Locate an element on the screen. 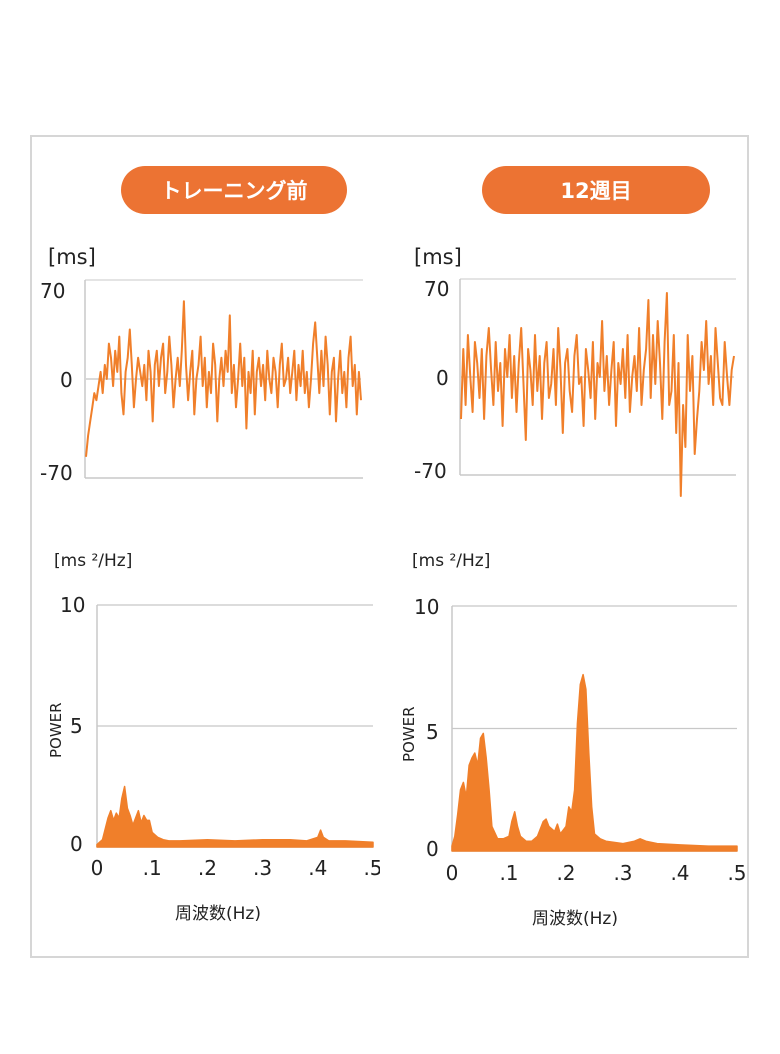 This screenshot has width=780, height=1054. rr-interval-chart-before: [ms] 70 0 -70 is located at coordinates (201, 365).